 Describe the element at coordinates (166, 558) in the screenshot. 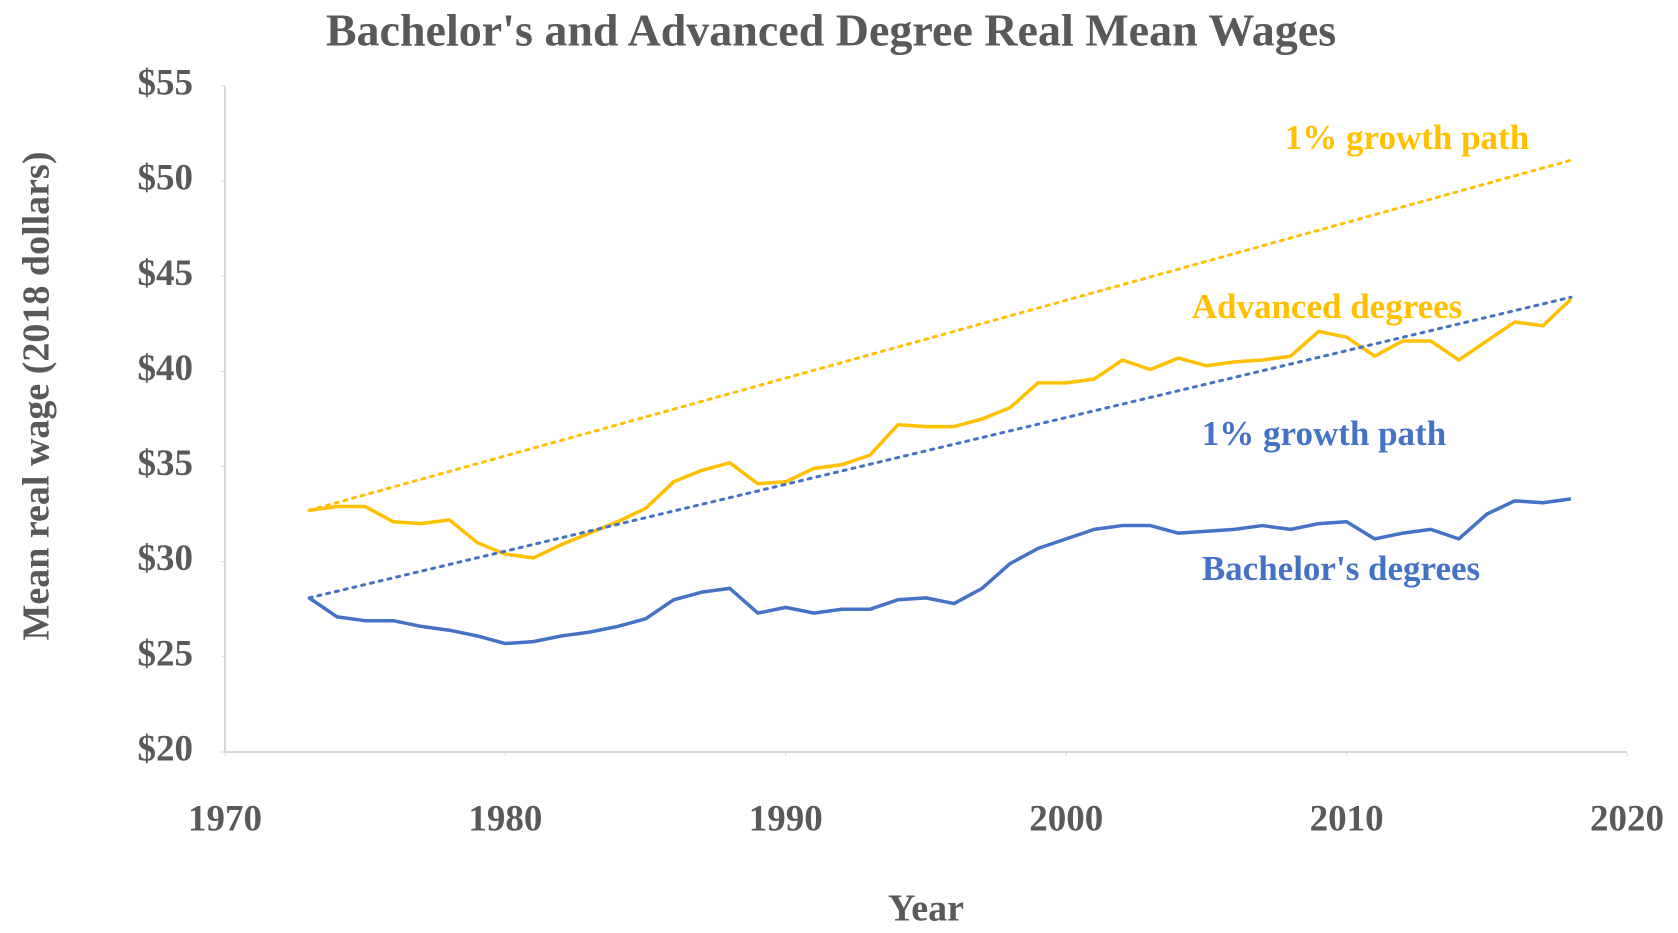

I see `y-tick-label: $30` at that location.